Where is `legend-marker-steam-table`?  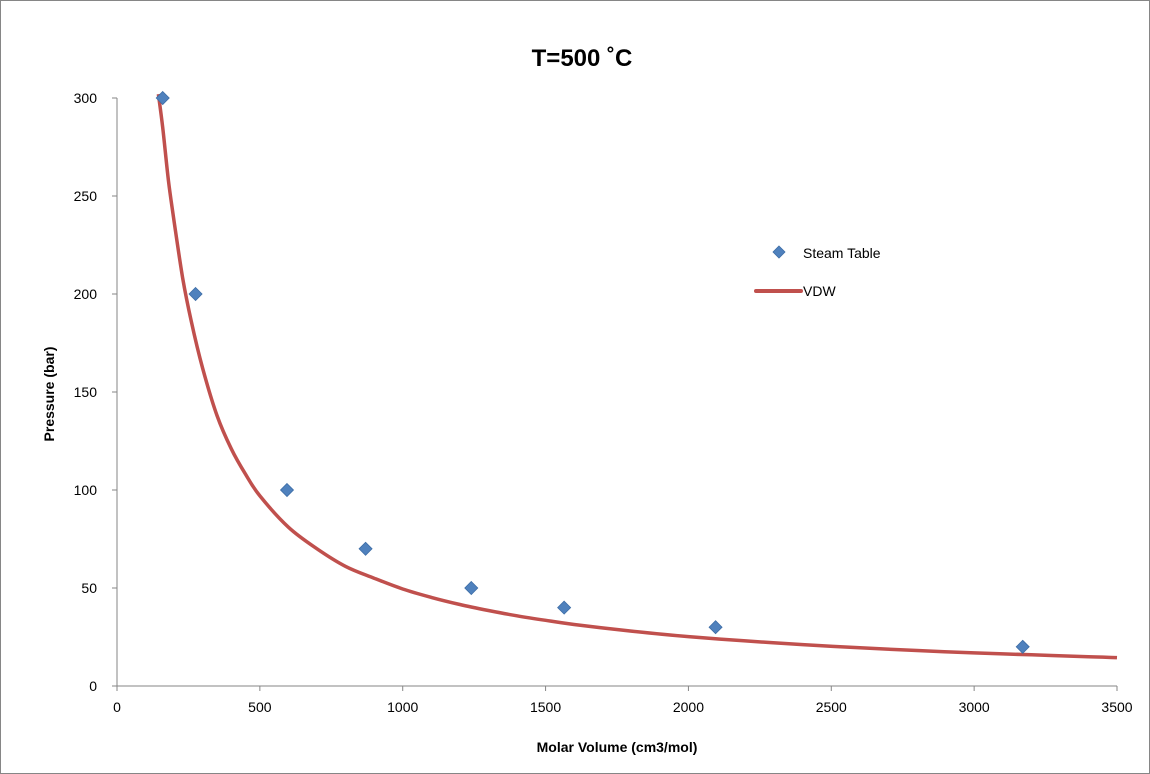
legend-marker-steam-table is located at coordinates (779, 252).